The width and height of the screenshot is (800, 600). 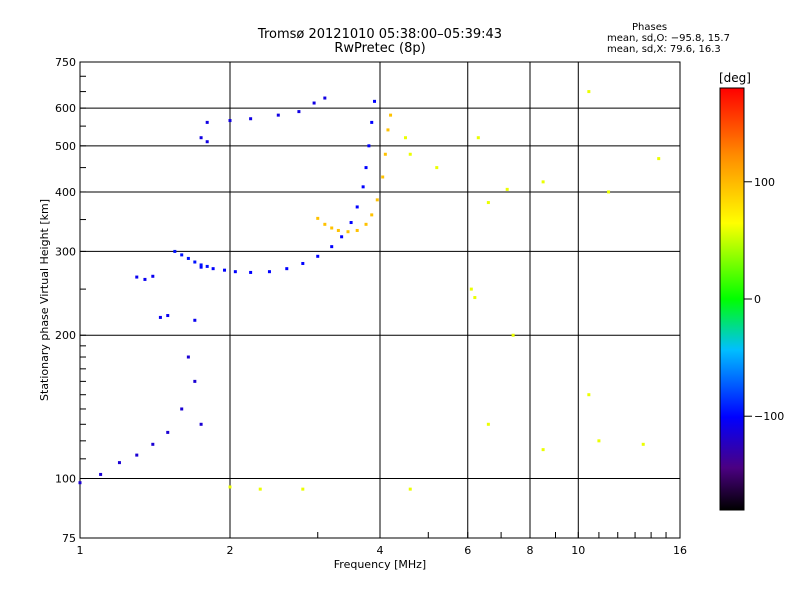 I want to click on y-tick-label: 300, so click(x=65, y=251).